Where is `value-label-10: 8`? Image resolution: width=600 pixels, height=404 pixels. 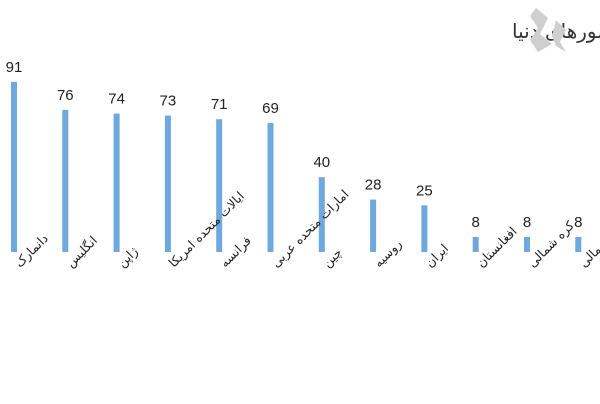
value-label-10: 8 is located at coordinates (527, 222).